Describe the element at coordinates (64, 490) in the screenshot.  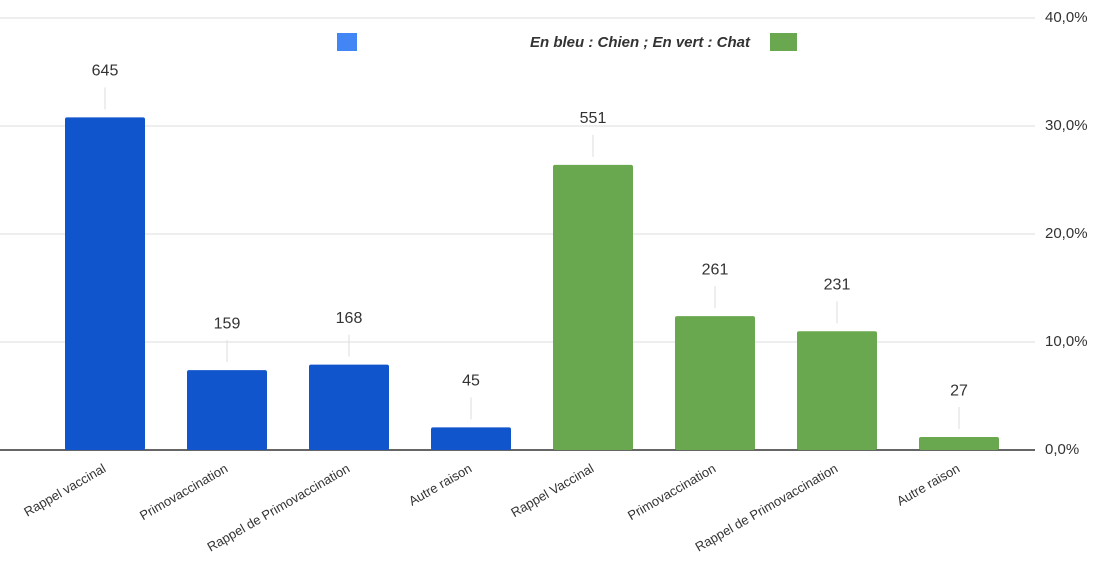
I see `x-tick-label: Rappel vaccinal` at that location.